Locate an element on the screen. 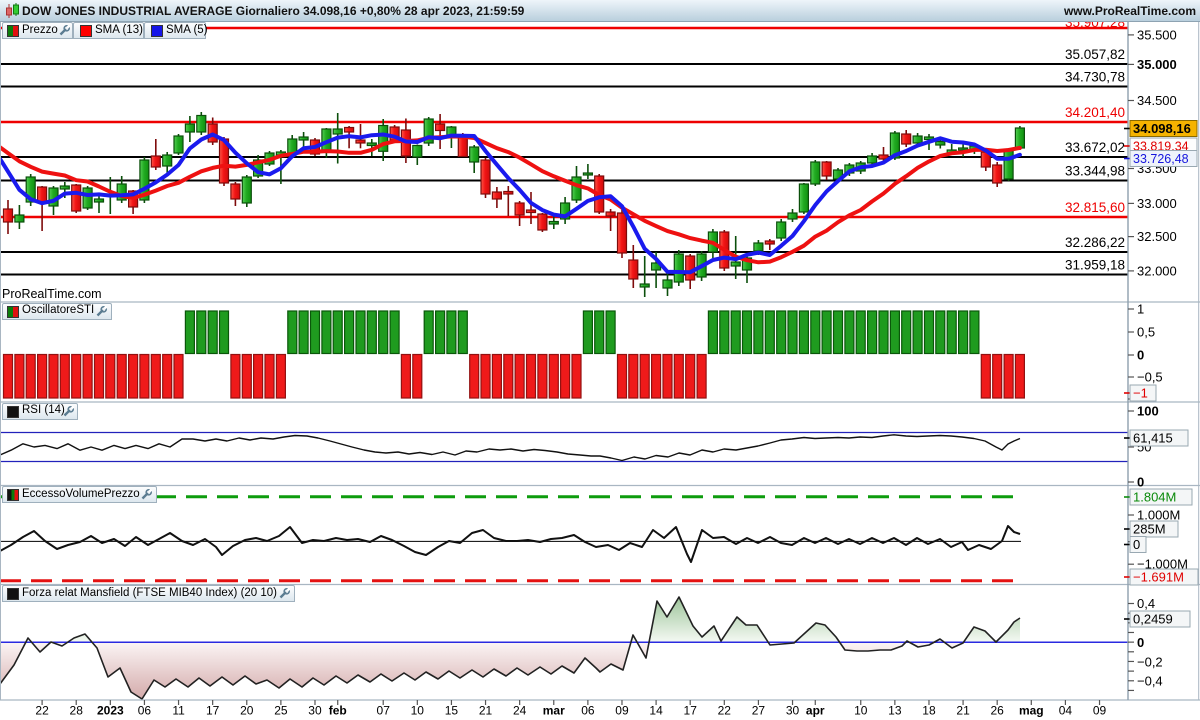  svg-text: 32.815,60 is located at coordinates (1095, 207).